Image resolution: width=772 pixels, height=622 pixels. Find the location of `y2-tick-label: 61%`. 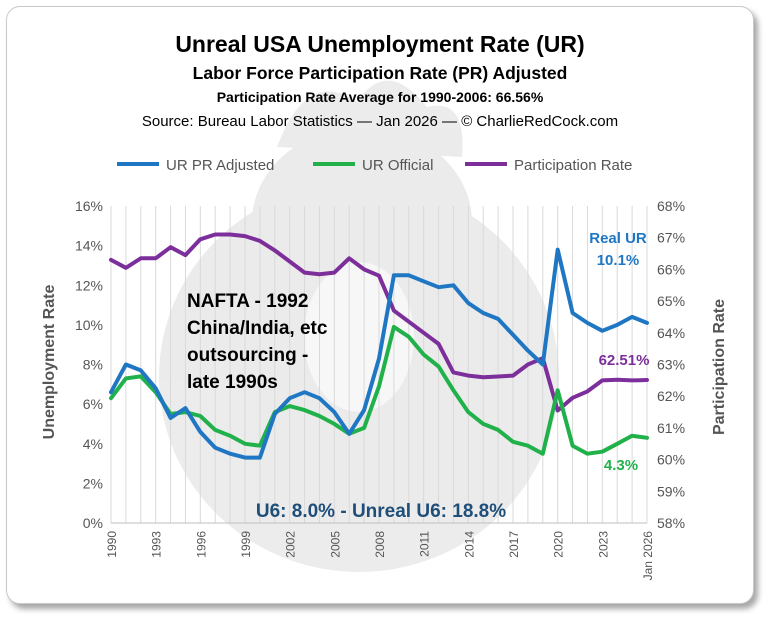

y2-tick-label: 61% is located at coordinates (671, 428).